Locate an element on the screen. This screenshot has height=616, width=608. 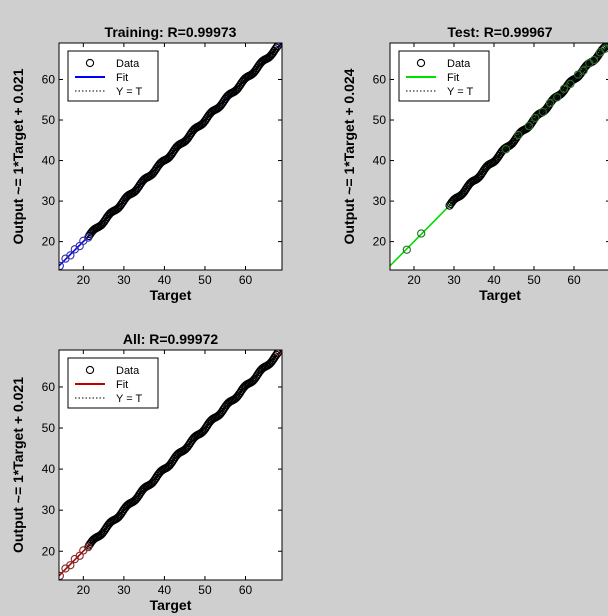
chart-title: Test: R=0.99967 is located at coordinates (499, 32).